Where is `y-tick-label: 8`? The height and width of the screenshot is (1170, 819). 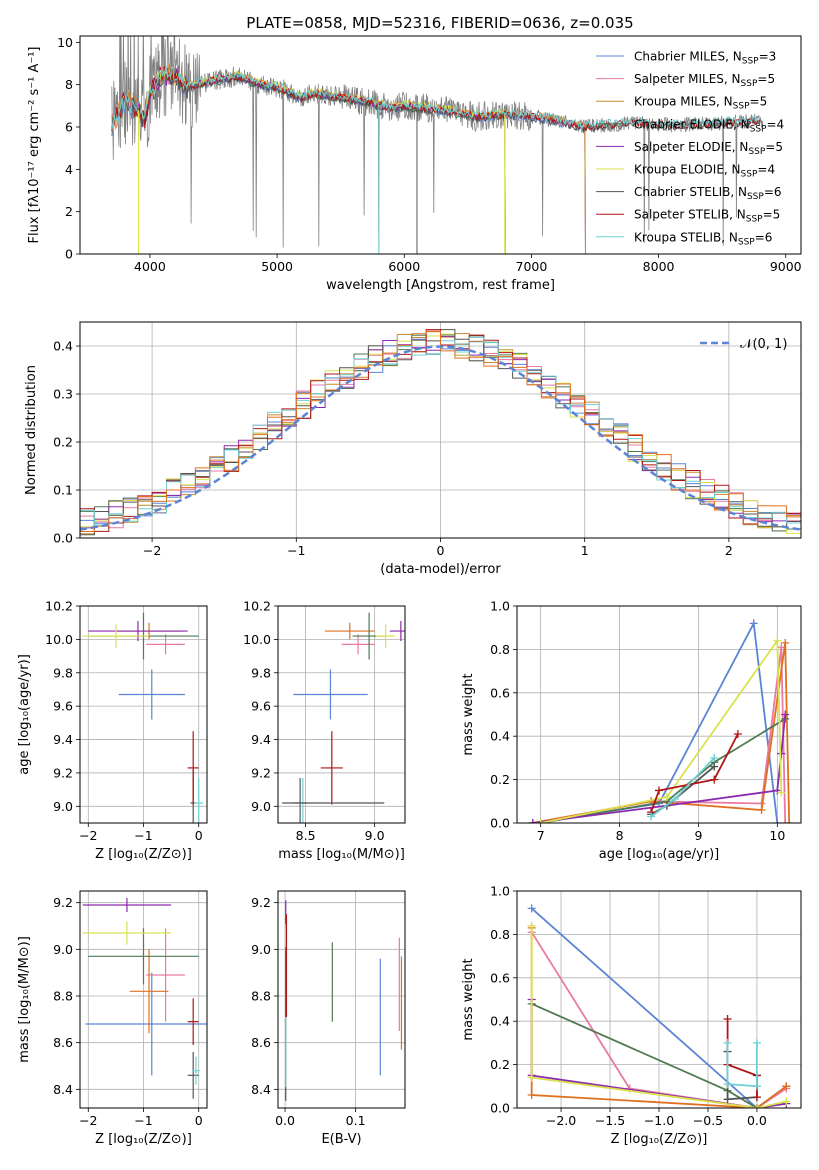
y-tick-label: 8 is located at coordinates (69, 84).